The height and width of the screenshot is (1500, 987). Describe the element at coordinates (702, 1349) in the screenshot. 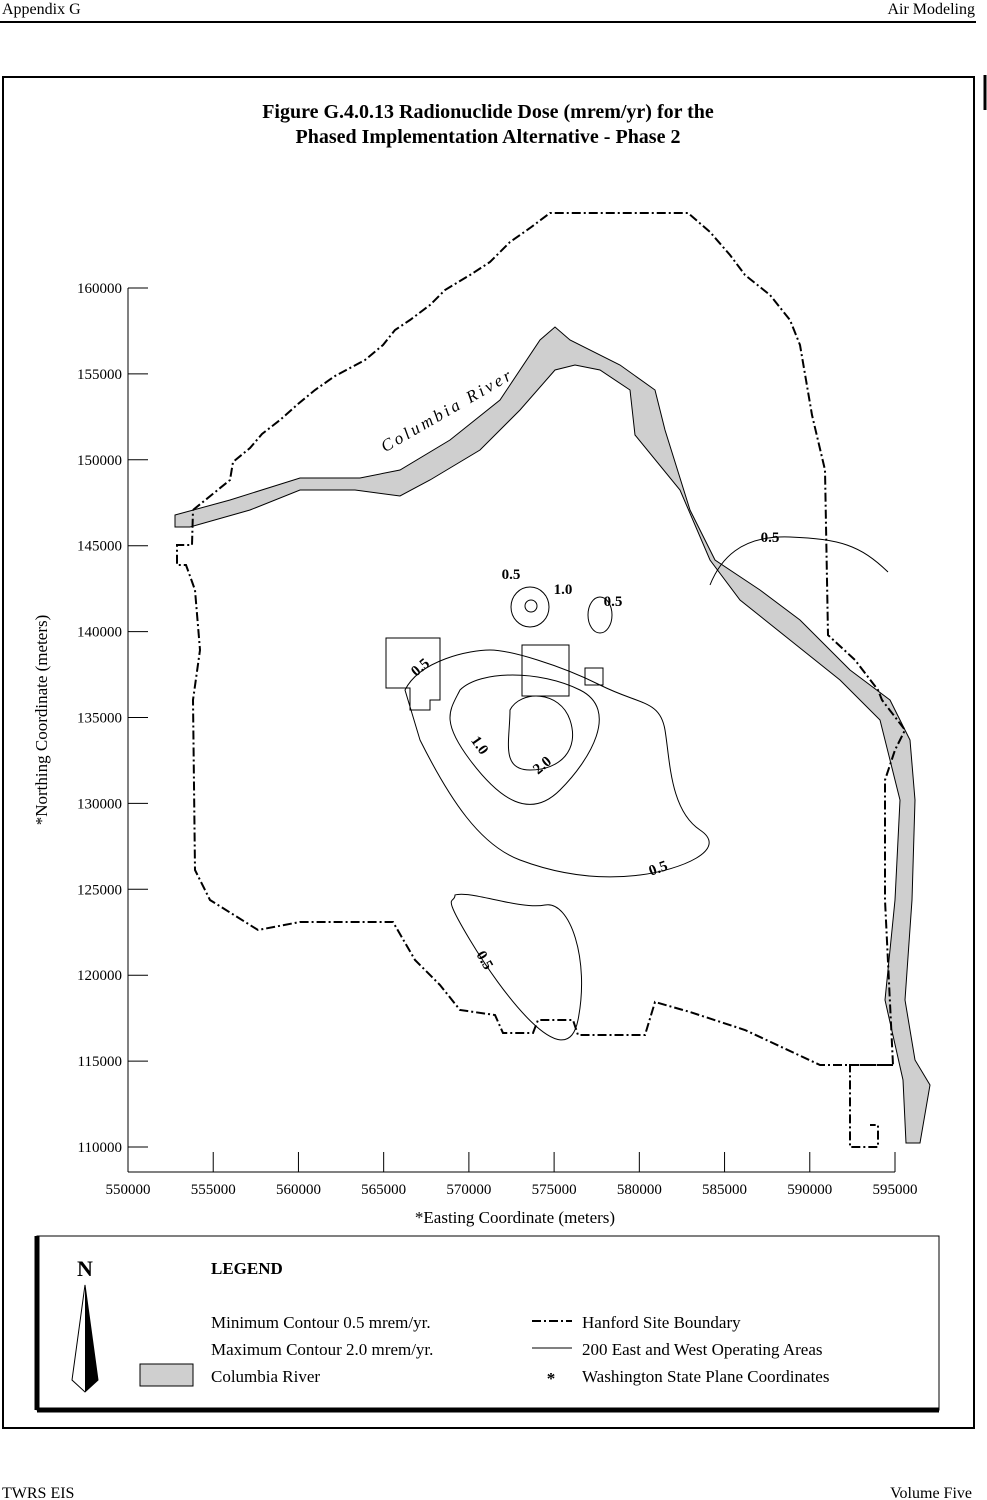

I see `legend-item: 200 East and West Operating Areas` at that location.